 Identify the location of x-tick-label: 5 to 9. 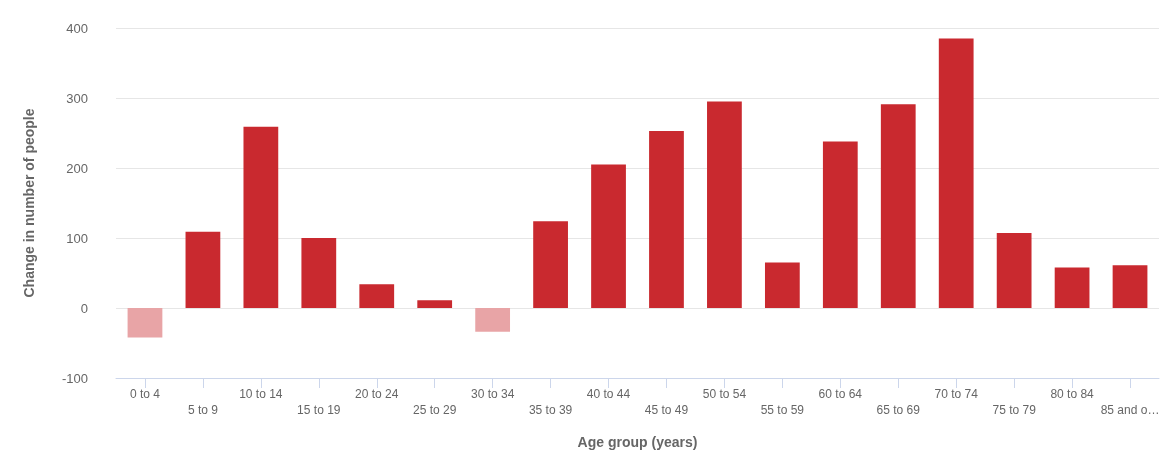
(203, 410).